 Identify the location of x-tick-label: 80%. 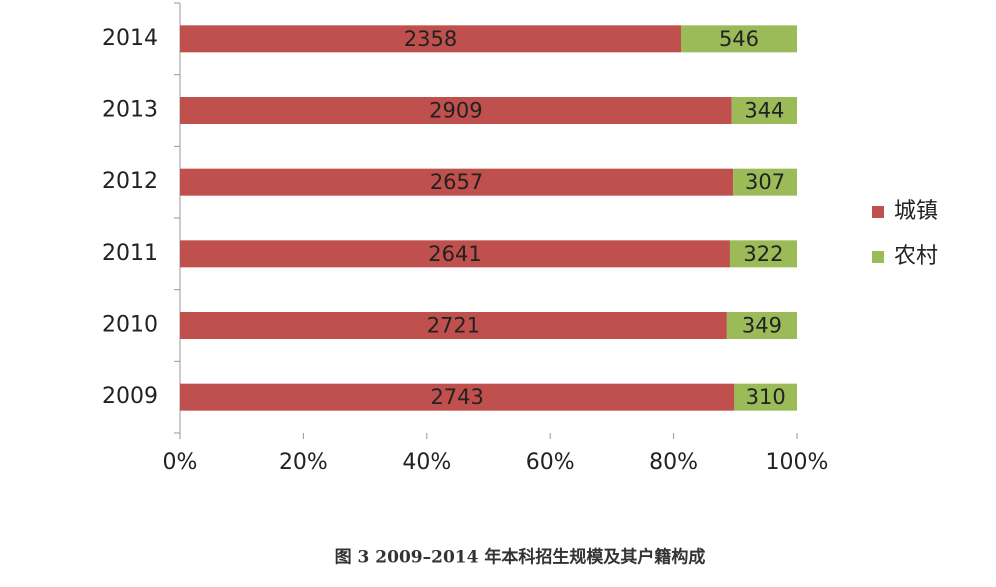
(673, 462).